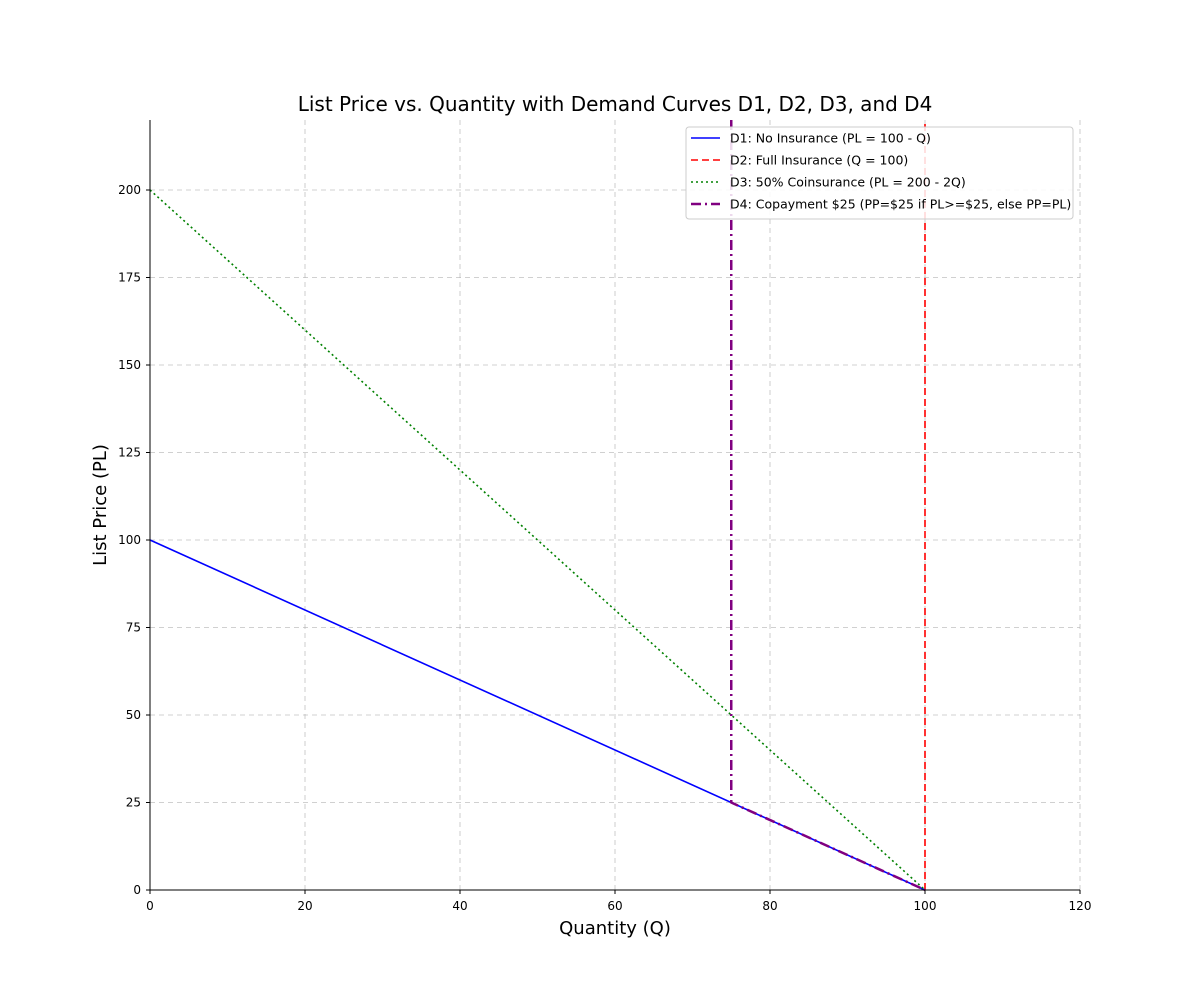  Describe the element at coordinates (830, 138) in the screenshot. I see `legend-label-d1: D1: No Insurance (PL = 100 - Q)` at that location.